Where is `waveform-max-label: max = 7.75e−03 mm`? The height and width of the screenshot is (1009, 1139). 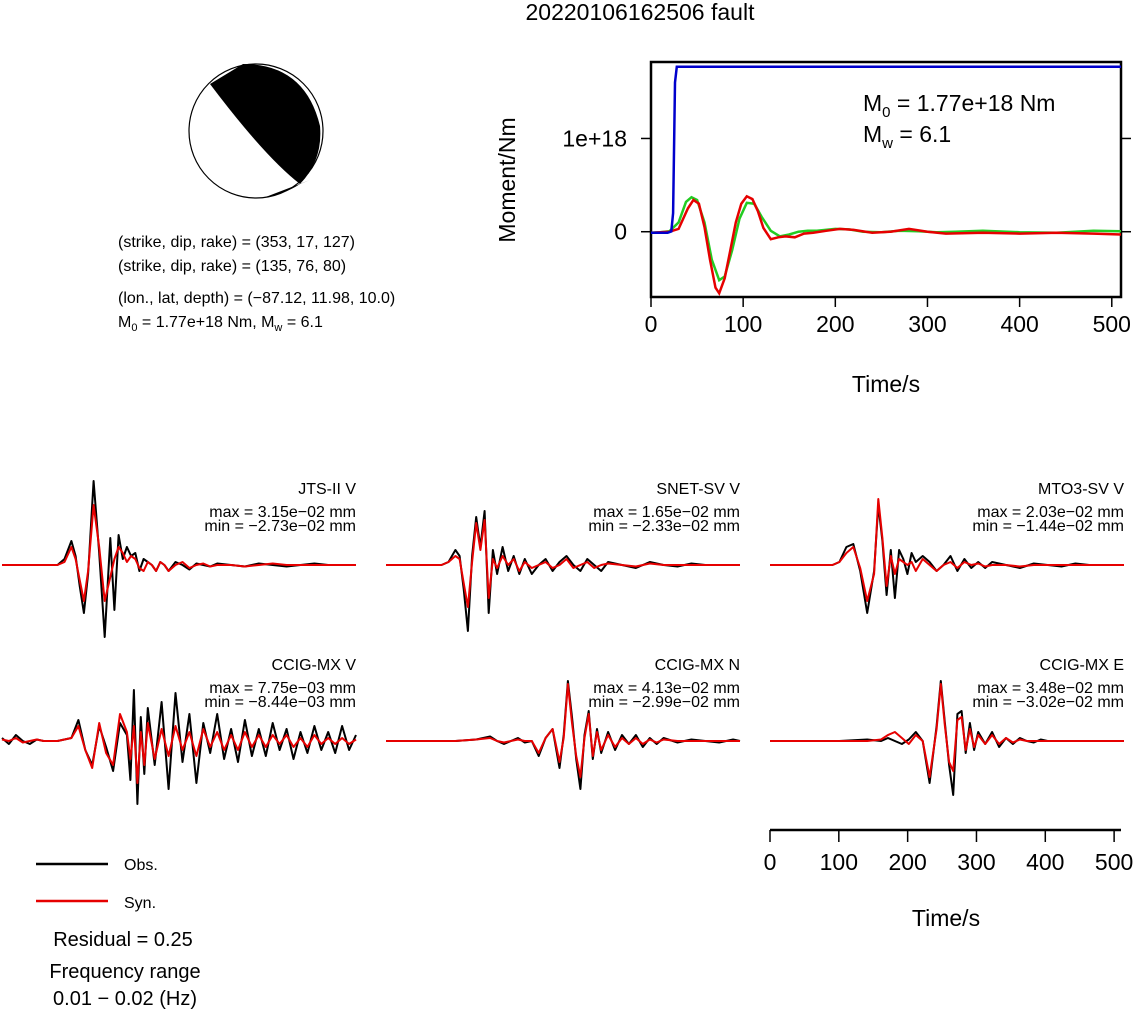 waveform-max-label: max = 7.75e−03 mm is located at coordinates (282, 688).